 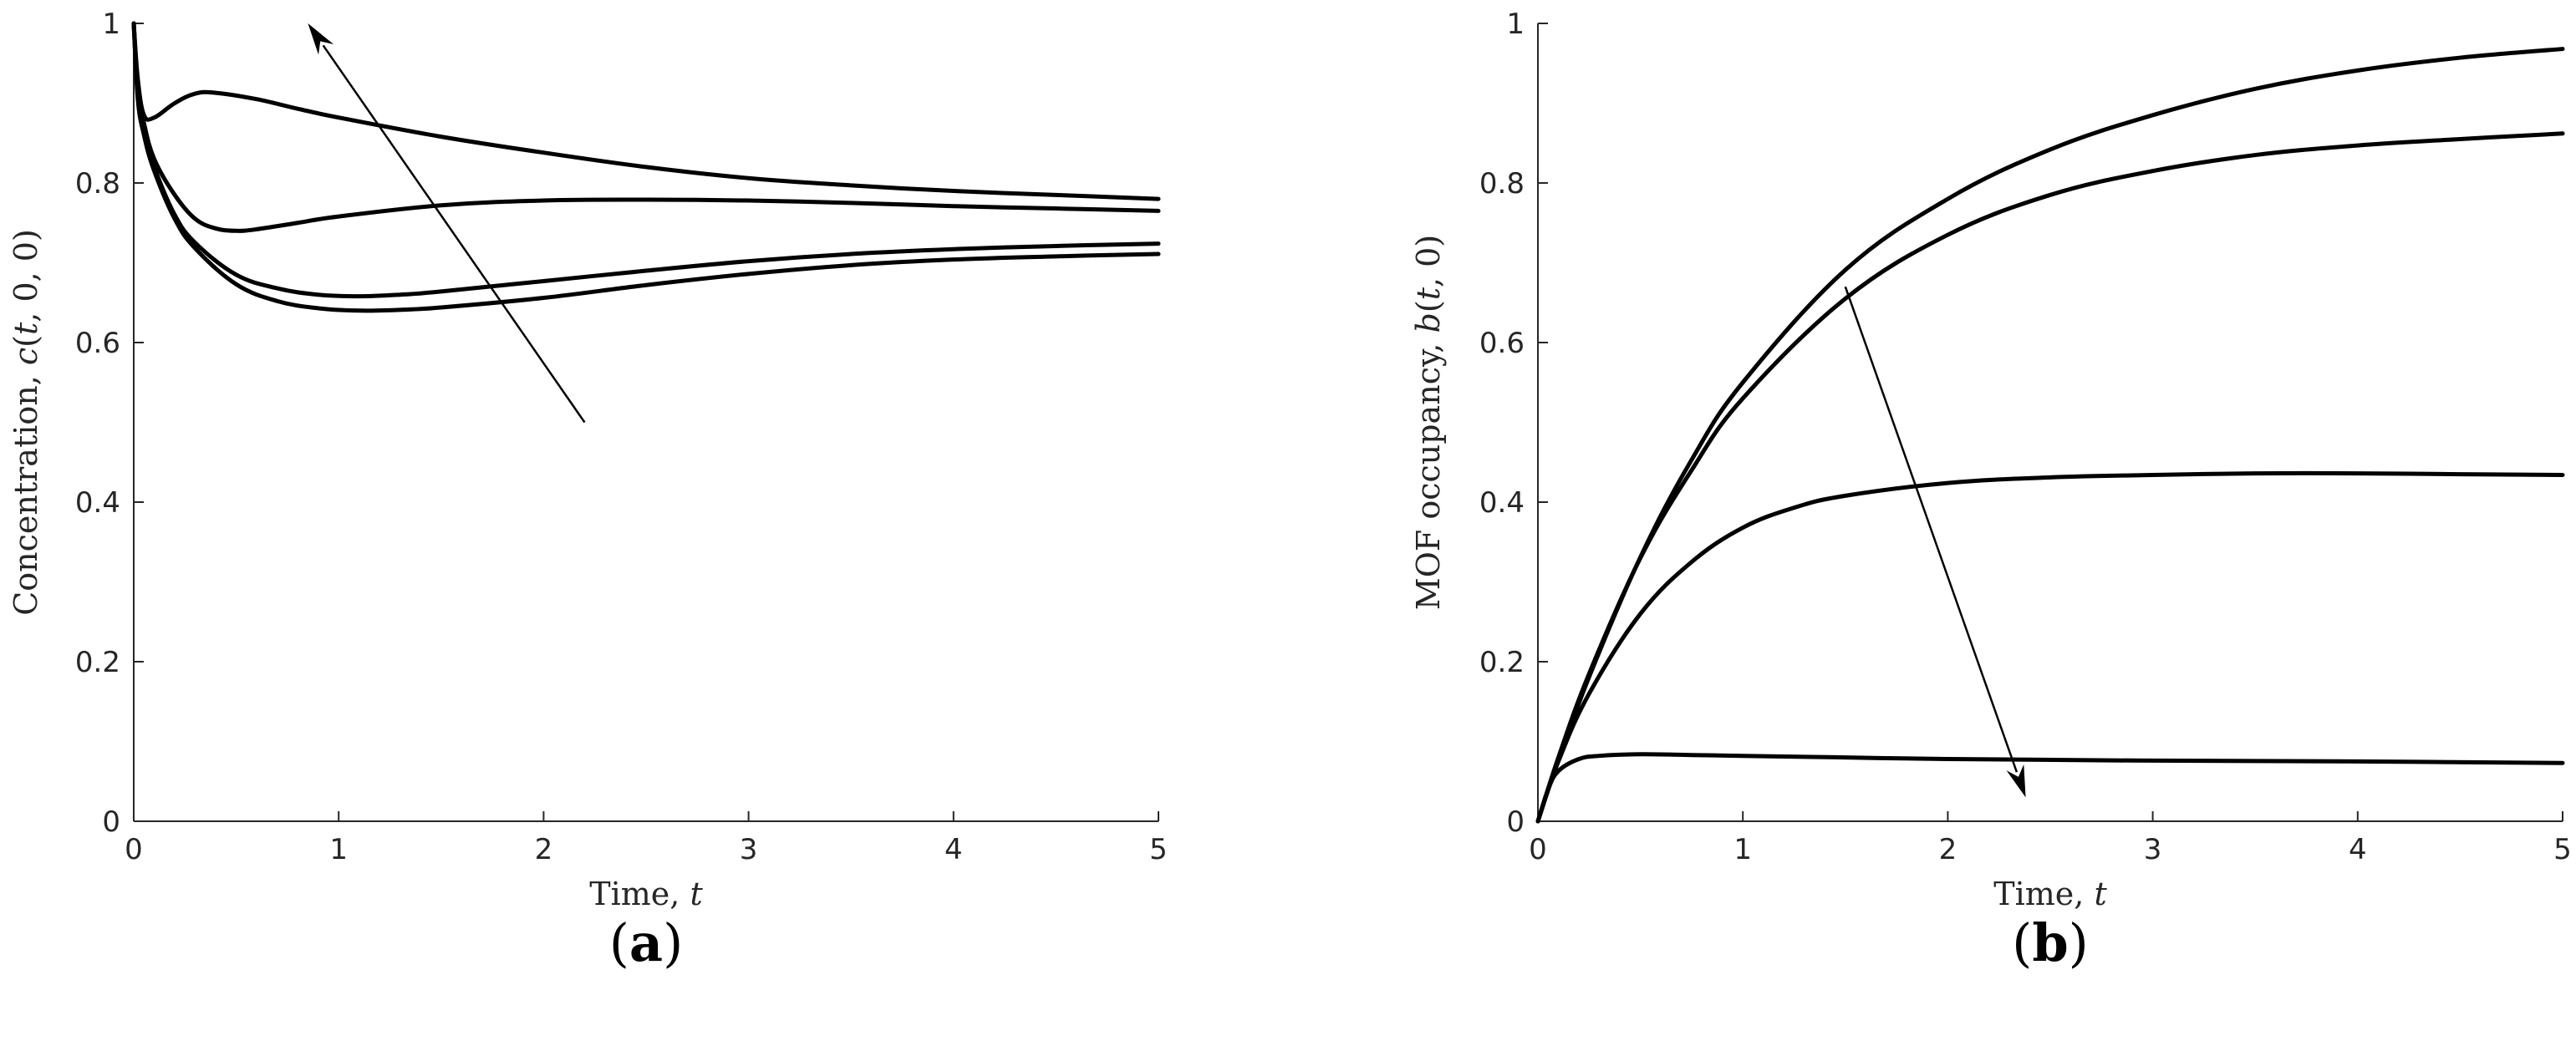 What do you see at coordinates (646, 942) in the screenshot?
I see `panel-label: (a)` at bounding box center [646, 942].